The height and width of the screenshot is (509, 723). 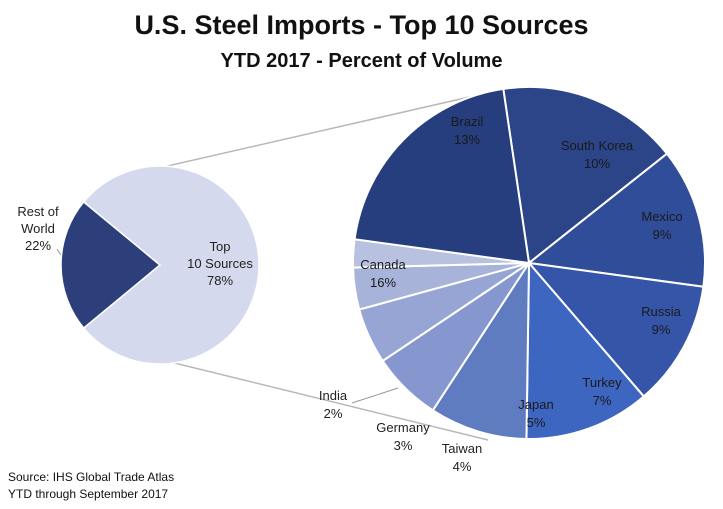 What do you see at coordinates (91, 477) in the screenshot?
I see `source-note: Source: IHS Global Trade Atlas` at bounding box center [91, 477].